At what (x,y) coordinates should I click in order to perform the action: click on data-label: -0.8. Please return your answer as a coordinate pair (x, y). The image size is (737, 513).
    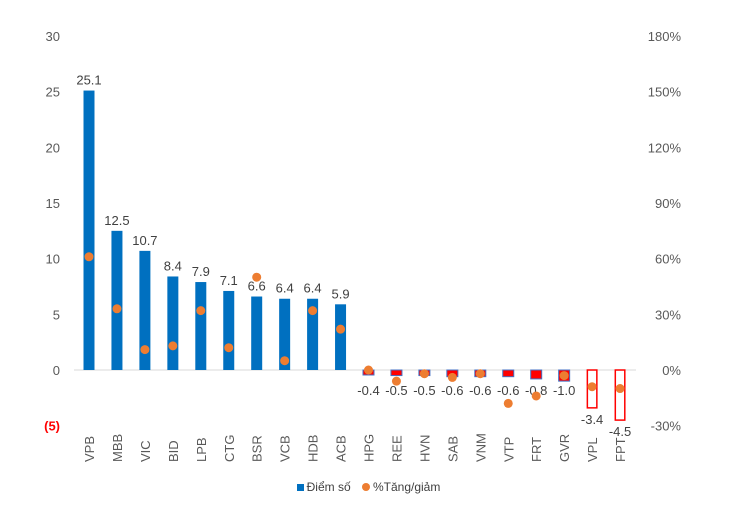
    Looking at the image, I should click on (536, 390).